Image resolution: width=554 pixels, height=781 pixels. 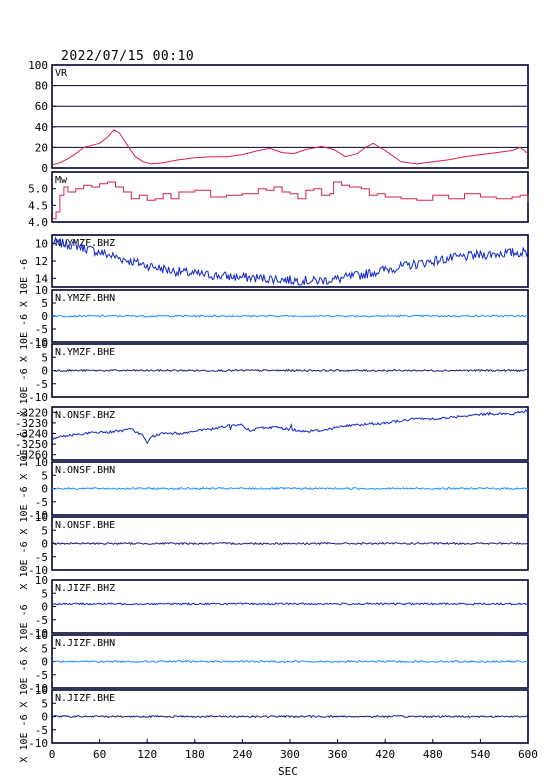 I want to click on jizf-bhz-ytick-label: 5, so click(x=44, y=593).